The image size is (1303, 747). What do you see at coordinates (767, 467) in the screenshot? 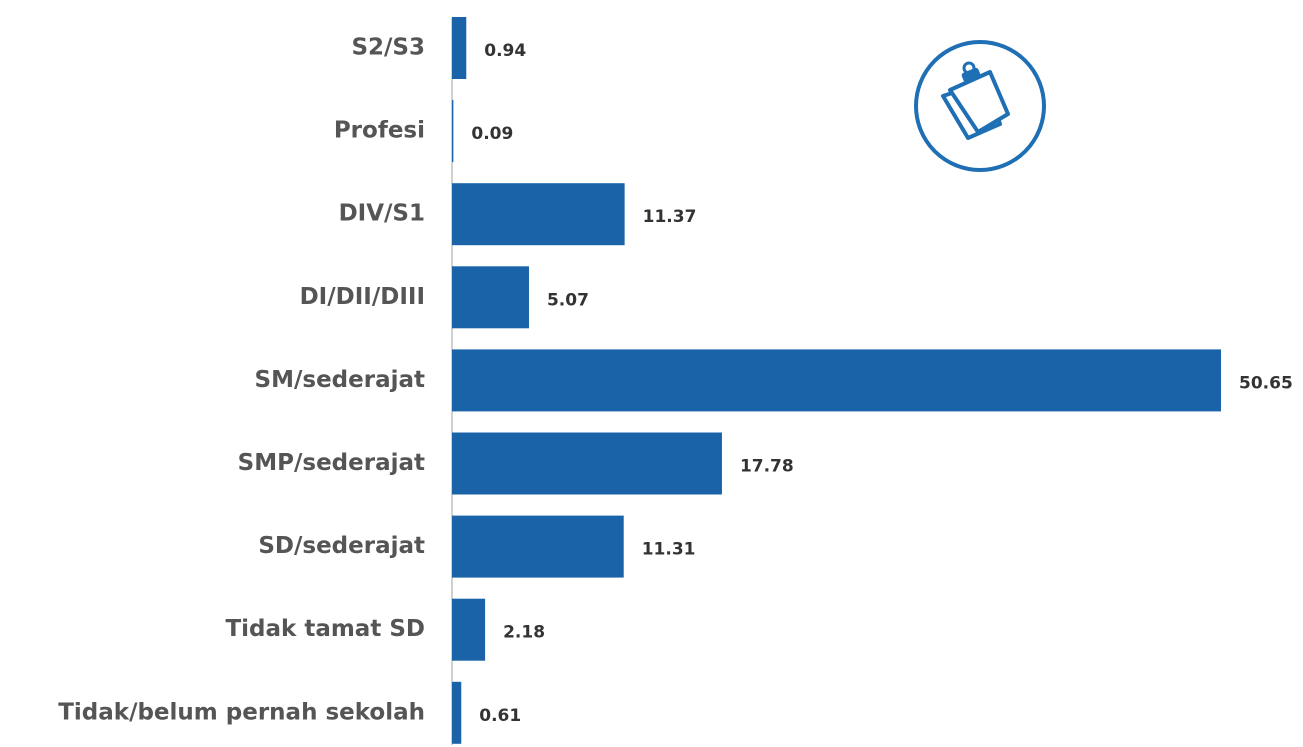
I see `value-label: 17.78` at bounding box center [767, 467].